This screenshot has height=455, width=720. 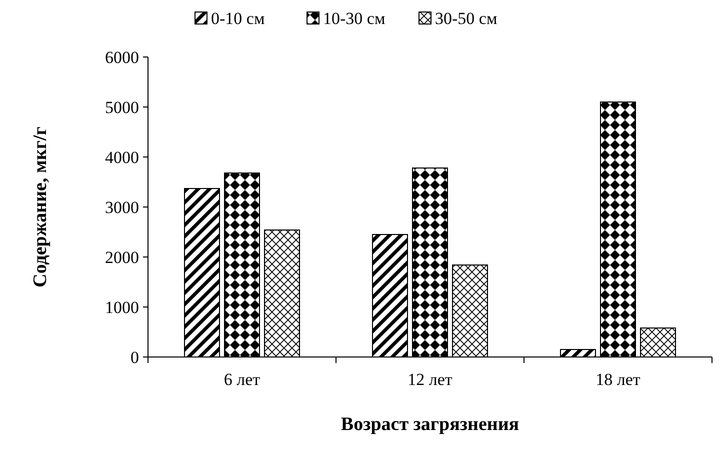 I want to click on x-tick-label: 6 лет, so click(x=242, y=379).